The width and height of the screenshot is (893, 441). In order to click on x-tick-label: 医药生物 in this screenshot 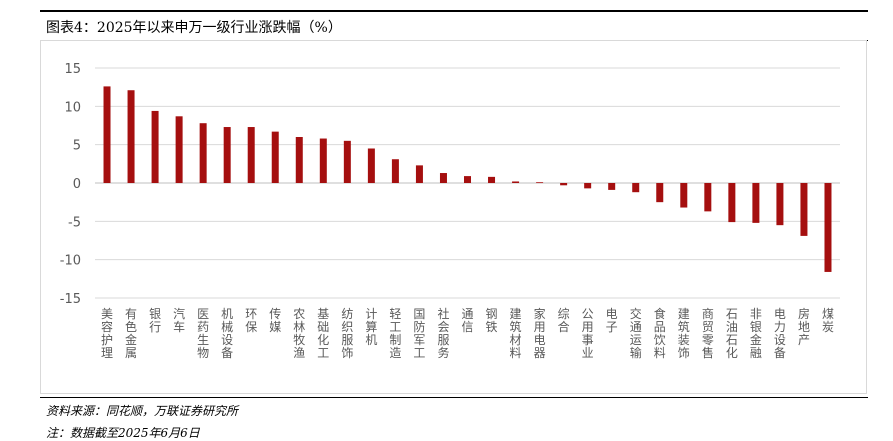, I will do `click(203, 333)`.